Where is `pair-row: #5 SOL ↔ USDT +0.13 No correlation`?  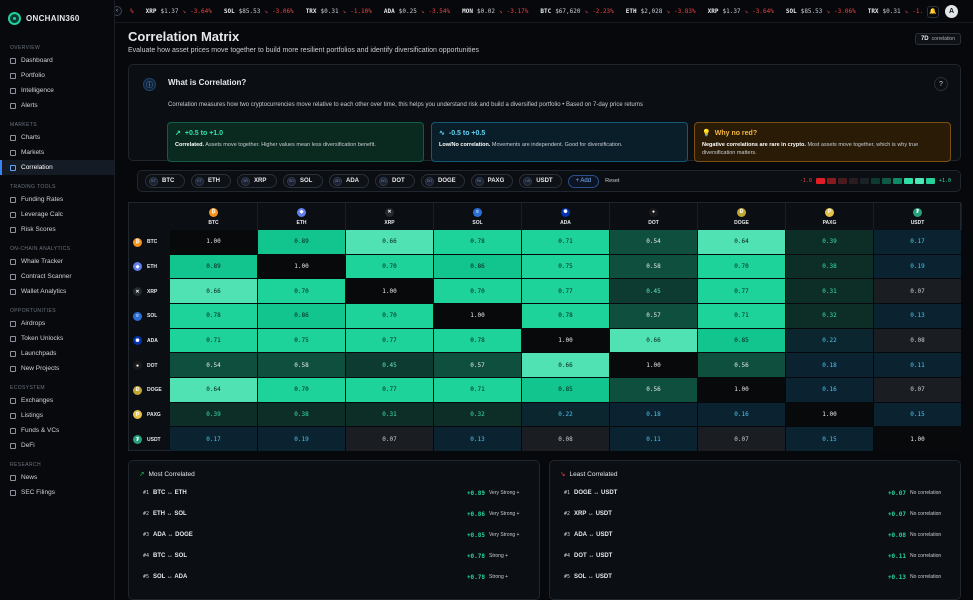 pair-row: #5 SOL ↔ USDT +0.13 No correlation is located at coordinates (755, 577).